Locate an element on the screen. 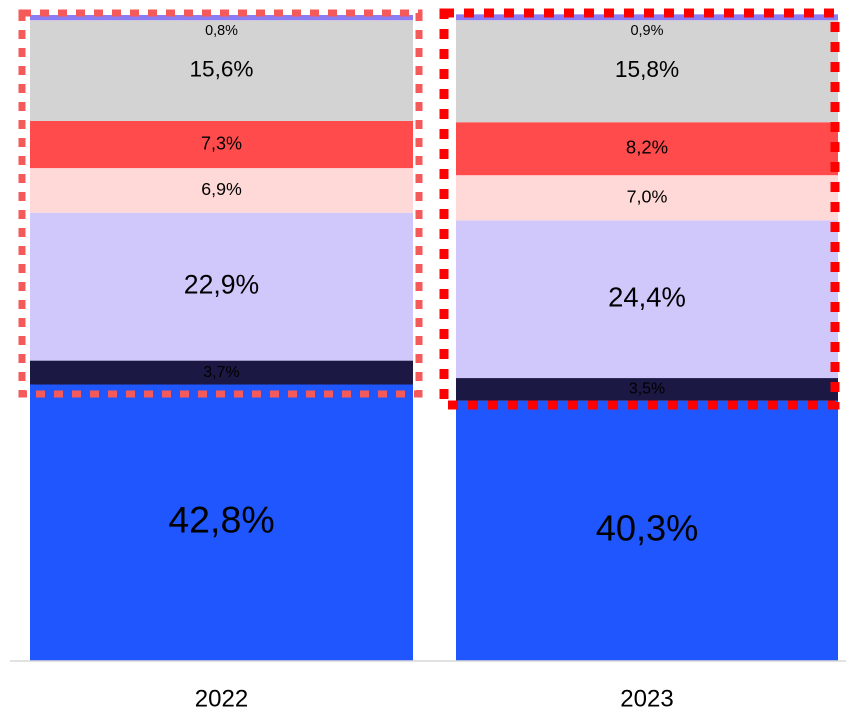  x-tick-label: 2022 is located at coordinates (221, 698).